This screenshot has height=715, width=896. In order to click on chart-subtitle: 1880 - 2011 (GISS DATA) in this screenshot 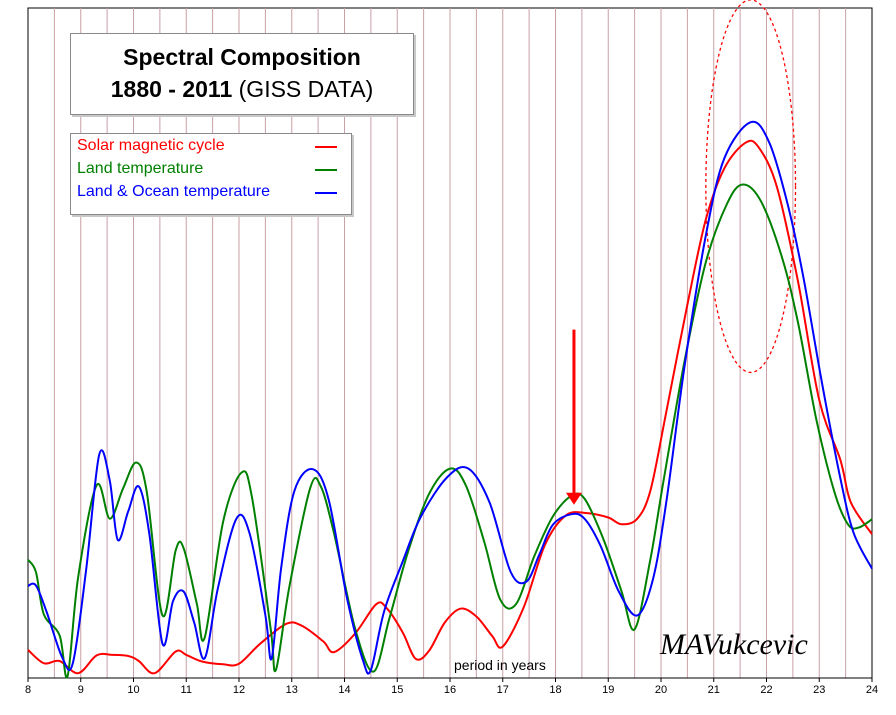, I will do `click(242, 89)`.